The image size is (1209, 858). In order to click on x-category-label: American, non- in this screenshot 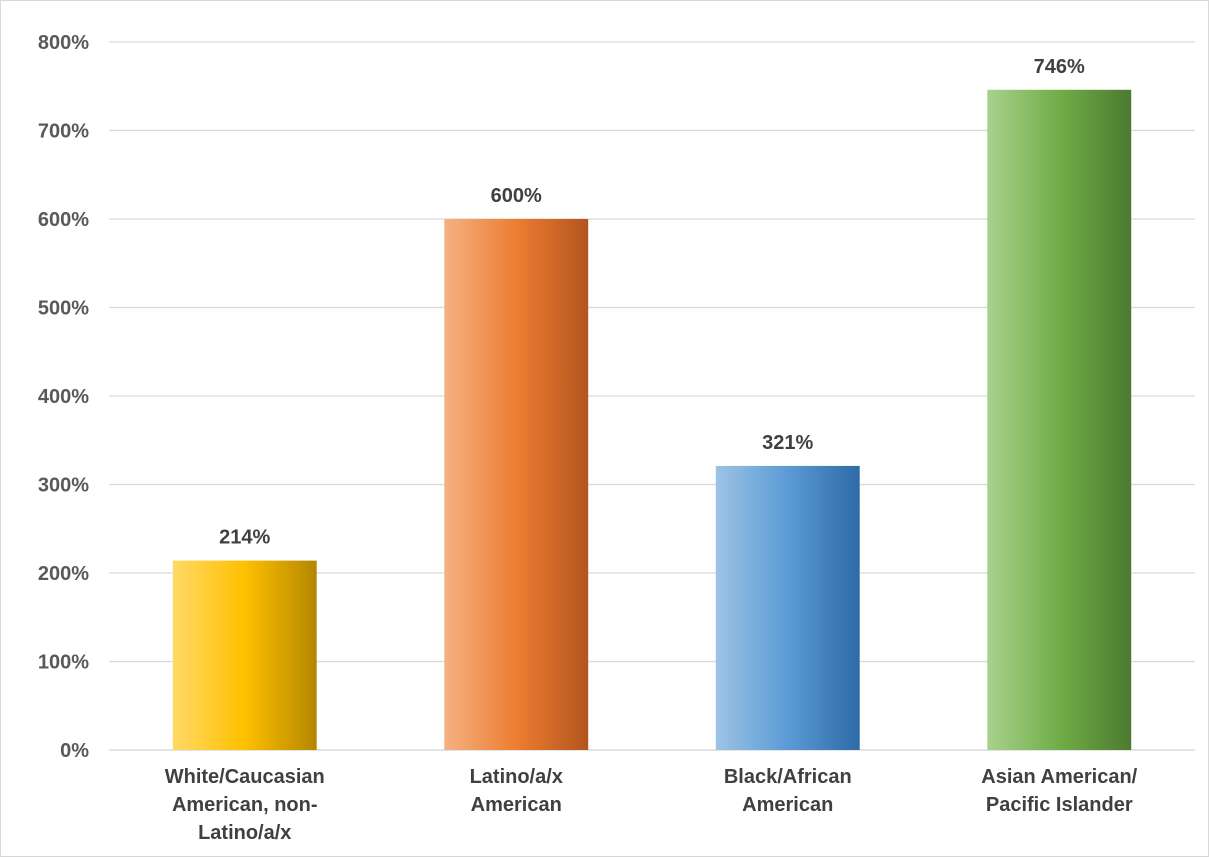, I will do `click(245, 805)`.